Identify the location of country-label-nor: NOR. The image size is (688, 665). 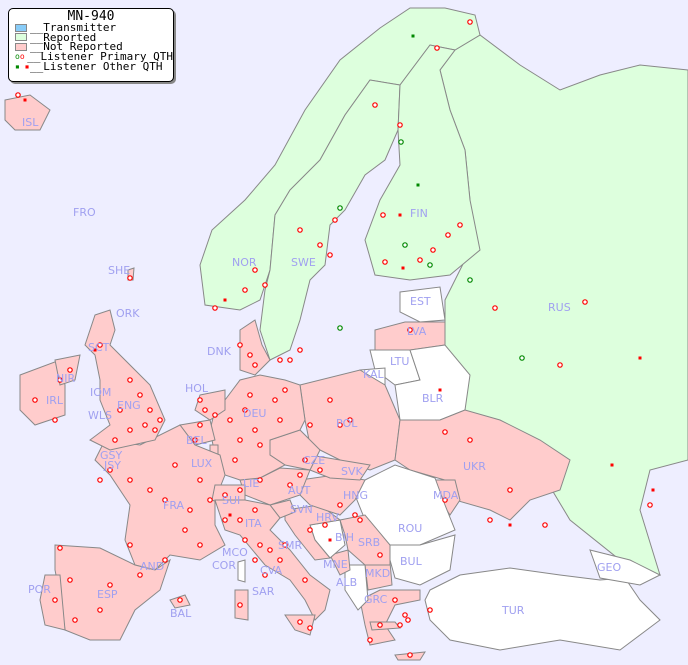
(244, 262).